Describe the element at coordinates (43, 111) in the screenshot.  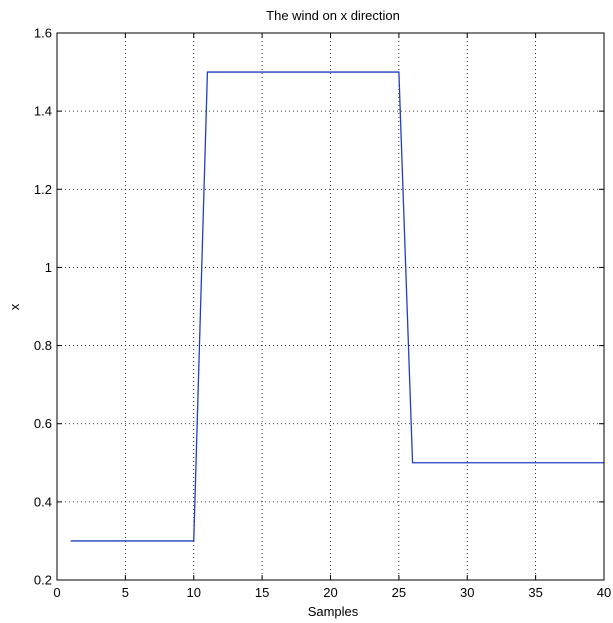
I see `y-tick-label: 1.4` at that location.